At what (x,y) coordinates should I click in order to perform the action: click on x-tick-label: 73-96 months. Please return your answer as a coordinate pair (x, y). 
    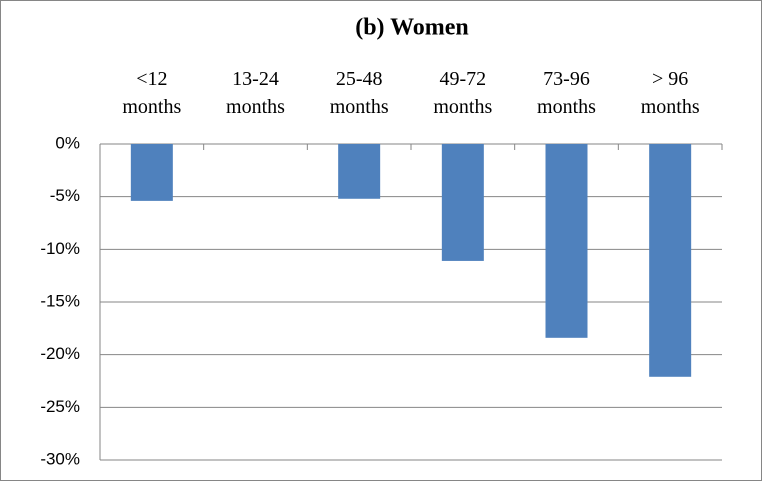
    Looking at the image, I should click on (566, 93).